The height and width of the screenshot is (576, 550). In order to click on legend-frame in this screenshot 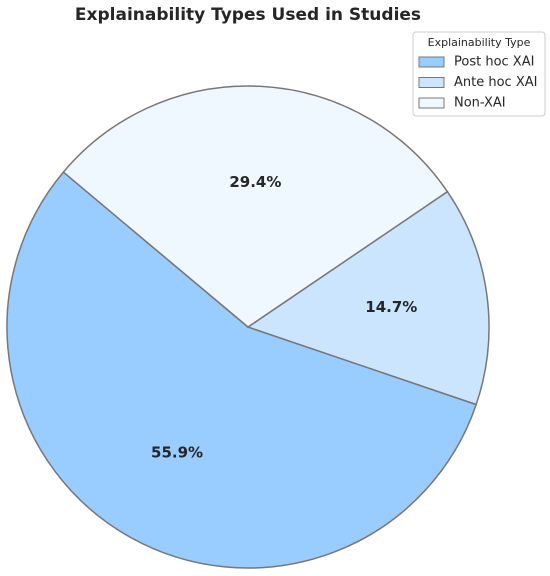, I will do `click(479, 74)`.